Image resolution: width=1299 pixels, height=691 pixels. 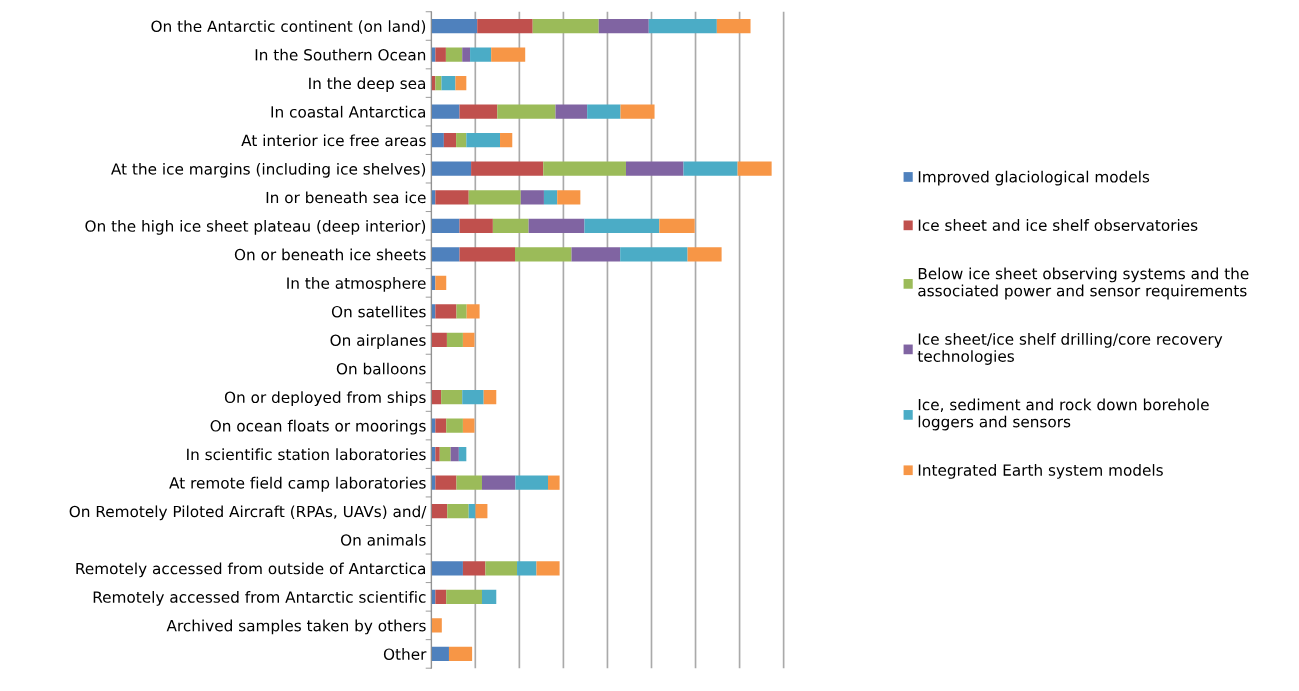 What do you see at coordinates (405, 654) in the screenshot?
I see `y-tick-label: Other` at bounding box center [405, 654].